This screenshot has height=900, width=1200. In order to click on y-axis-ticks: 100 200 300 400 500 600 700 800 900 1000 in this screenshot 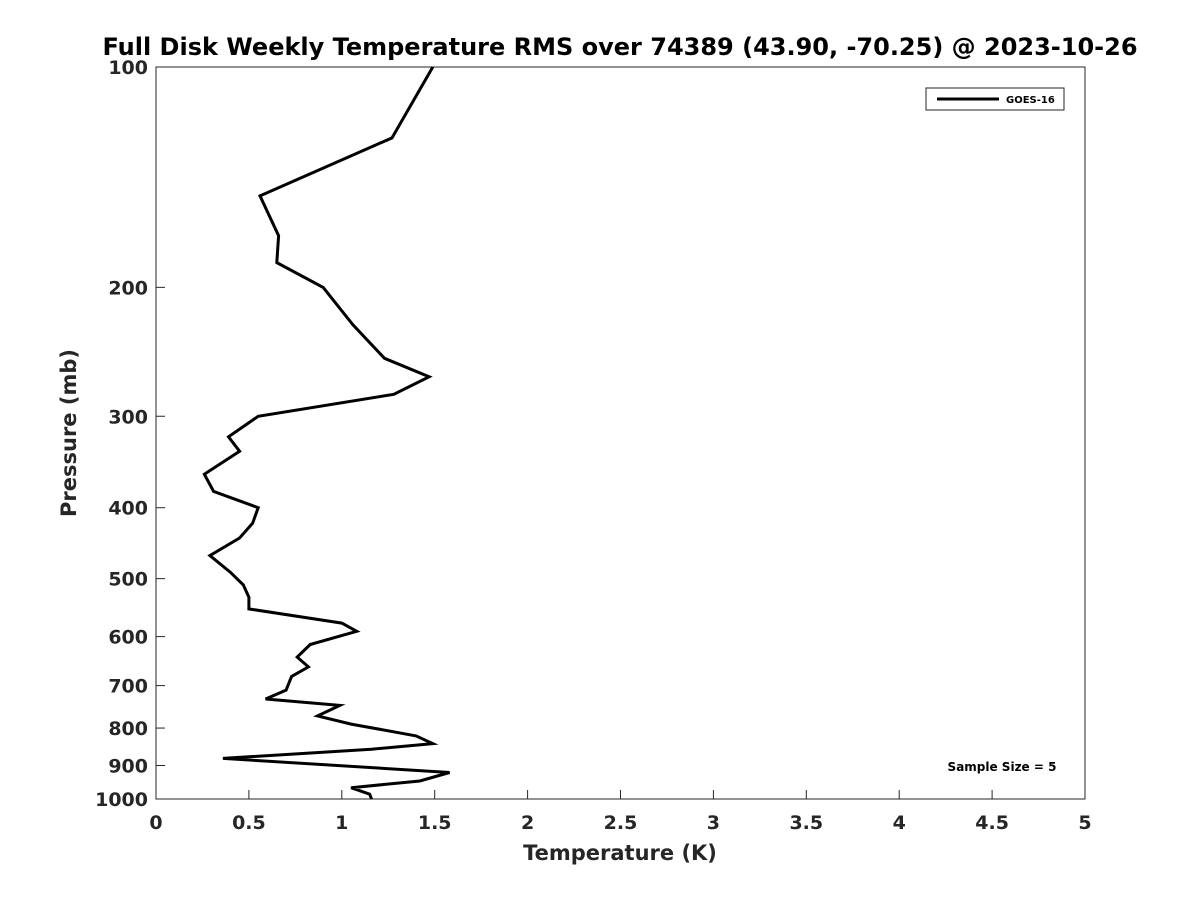, I will do `click(130, 434)`.